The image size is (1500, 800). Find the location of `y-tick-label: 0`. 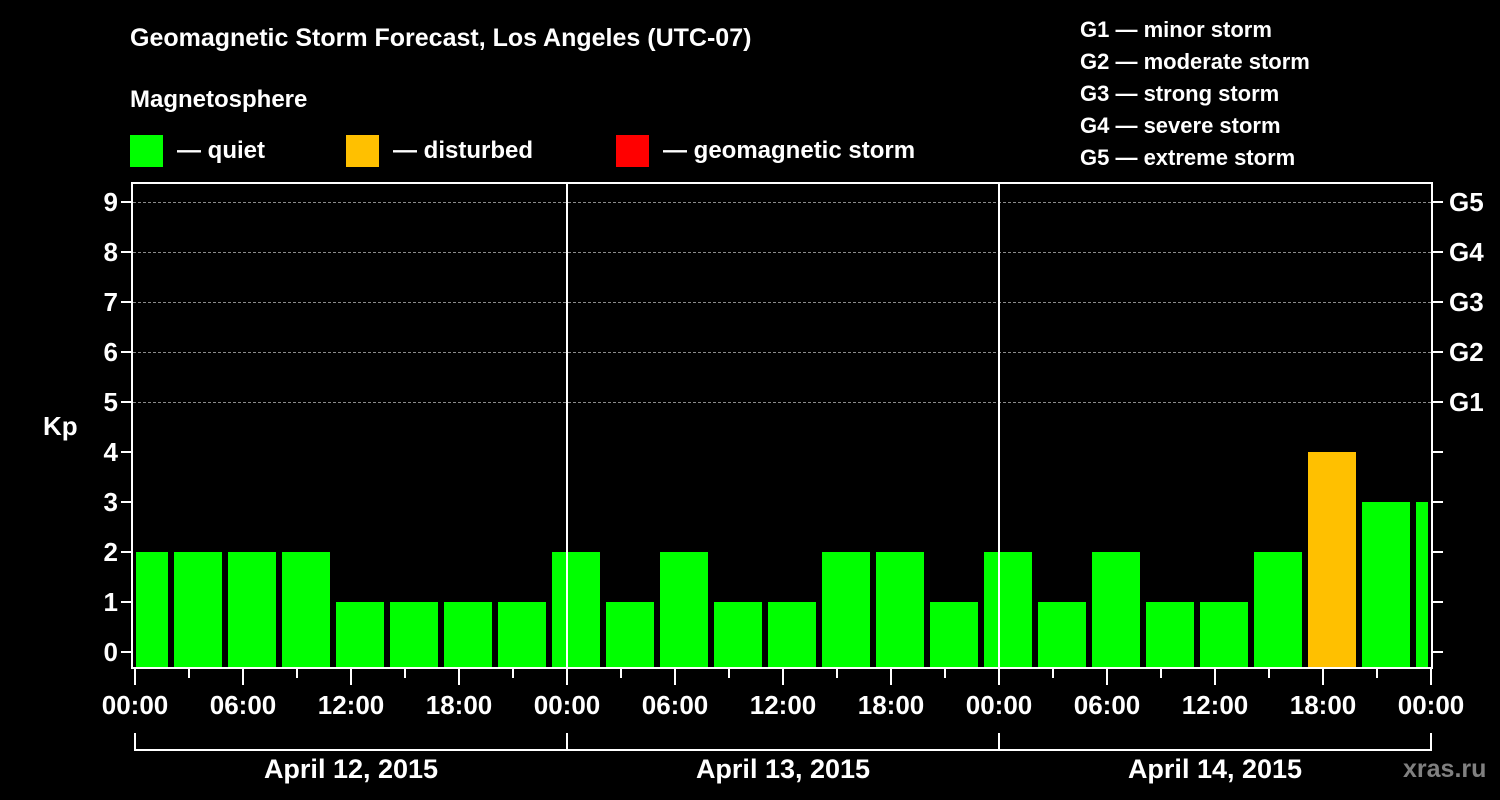

y-tick-label: 0 is located at coordinates (110, 651).